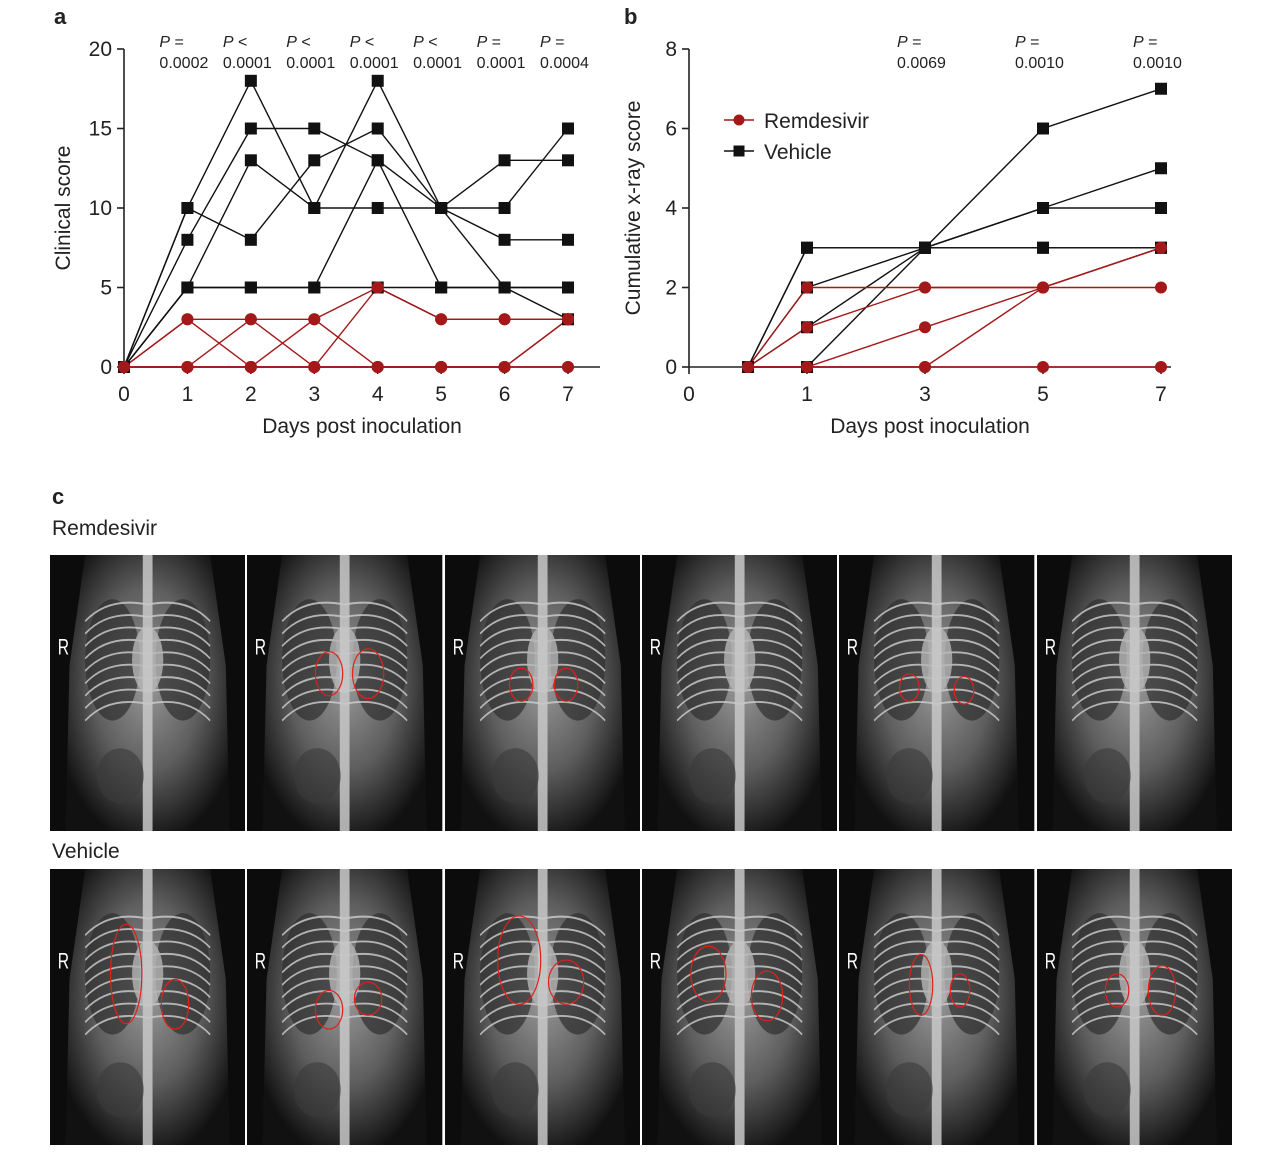 The image size is (1280, 1156). What do you see at coordinates (816, 121) in the screenshot?
I see `legend-label: Remdesivir` at bounding box center [816, 121].